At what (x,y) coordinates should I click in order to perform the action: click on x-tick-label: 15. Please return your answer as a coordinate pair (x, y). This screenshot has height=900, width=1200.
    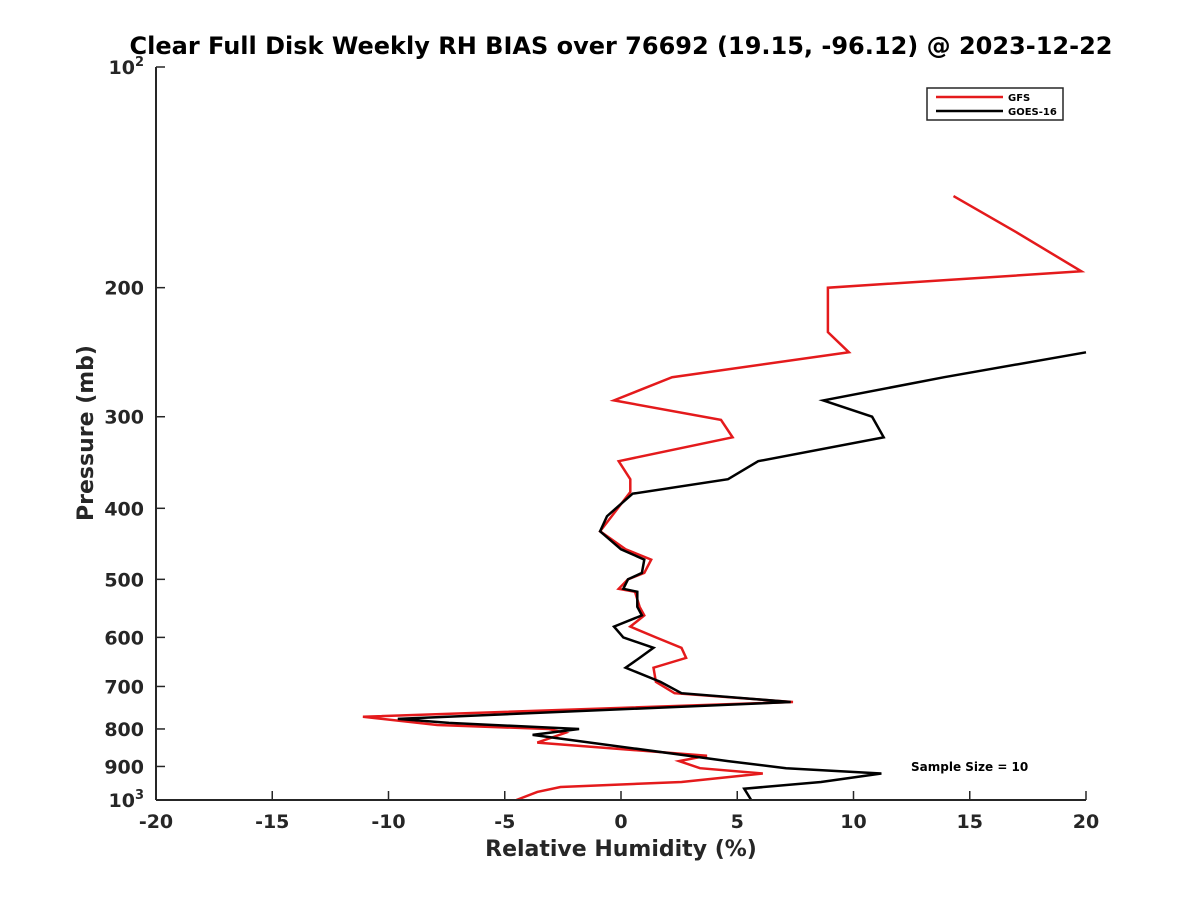
    Looking at the image, I should click on (970, 822).